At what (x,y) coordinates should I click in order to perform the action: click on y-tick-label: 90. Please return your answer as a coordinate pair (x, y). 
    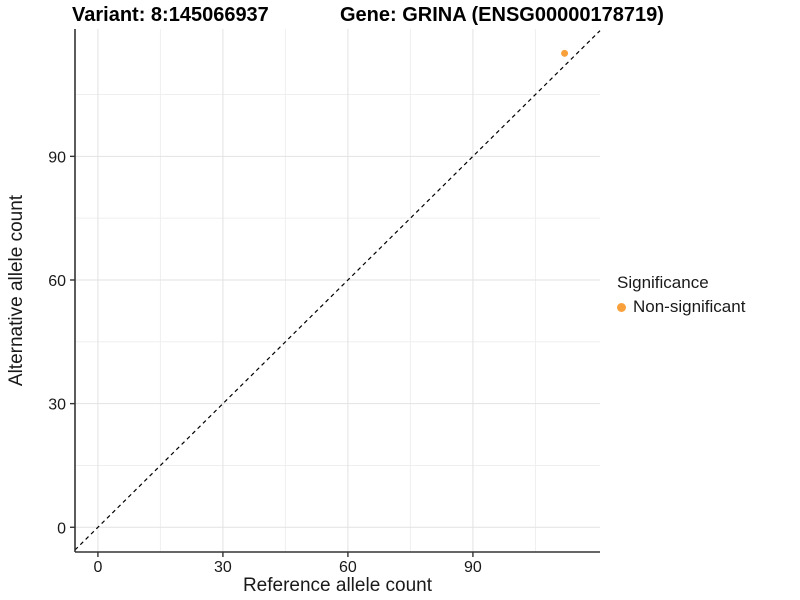
    Looking at the image, I should click on (57, 157).